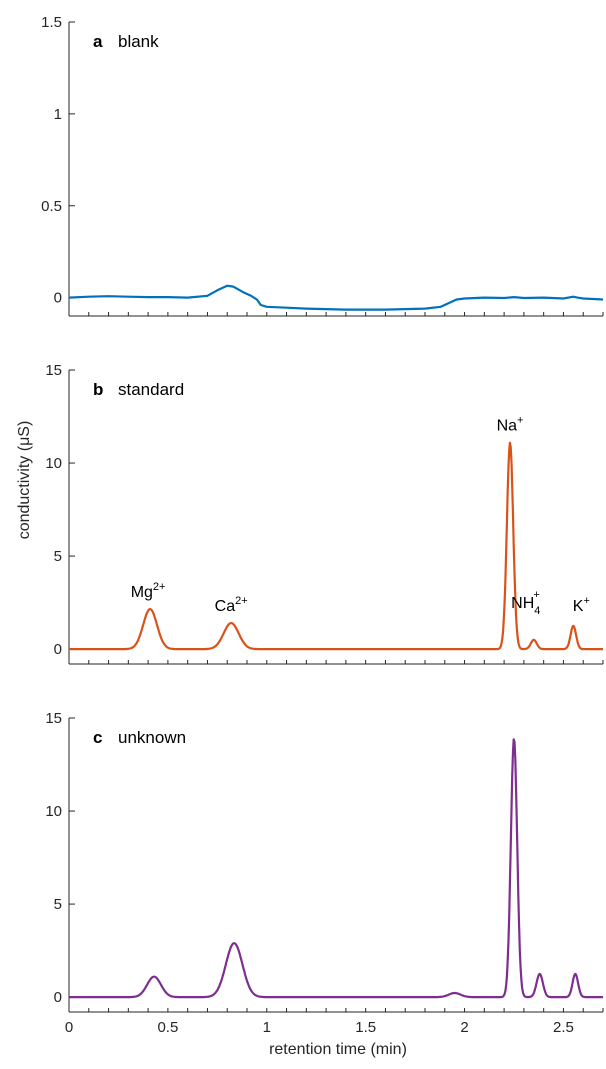  I want to click on x-tick-label: 1.5, so click(365, 1027).